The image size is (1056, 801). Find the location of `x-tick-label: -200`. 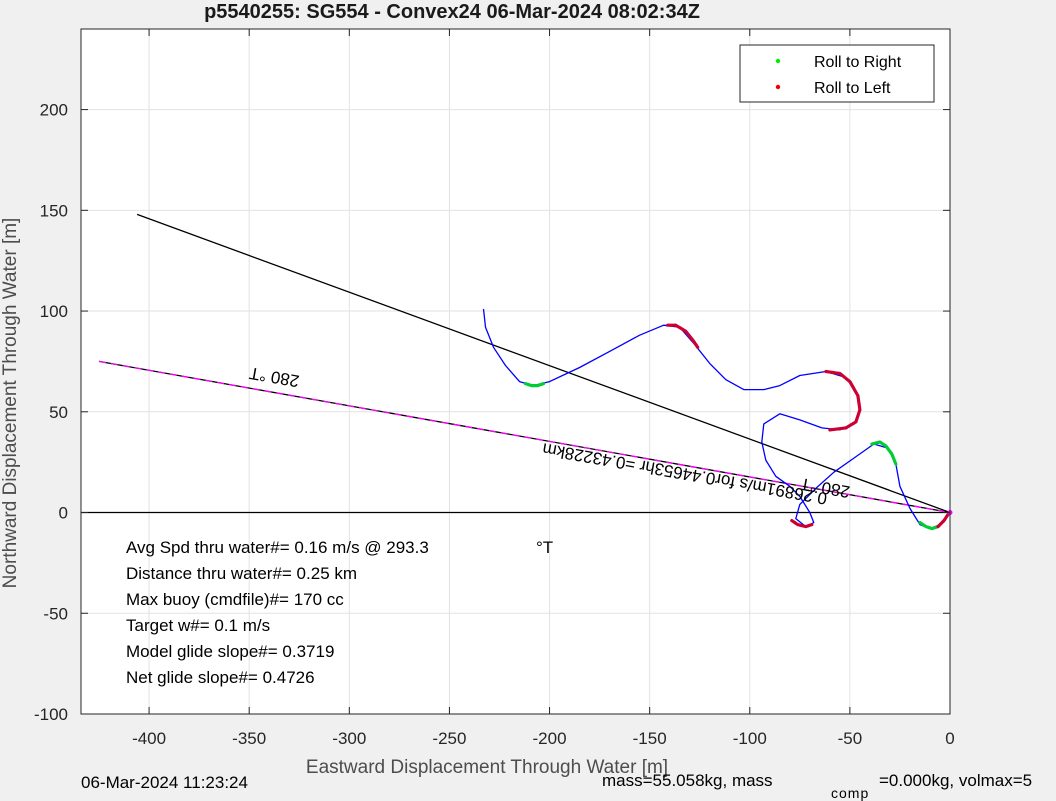

x-tick-label: -200 is located at coordinates (550, 738).